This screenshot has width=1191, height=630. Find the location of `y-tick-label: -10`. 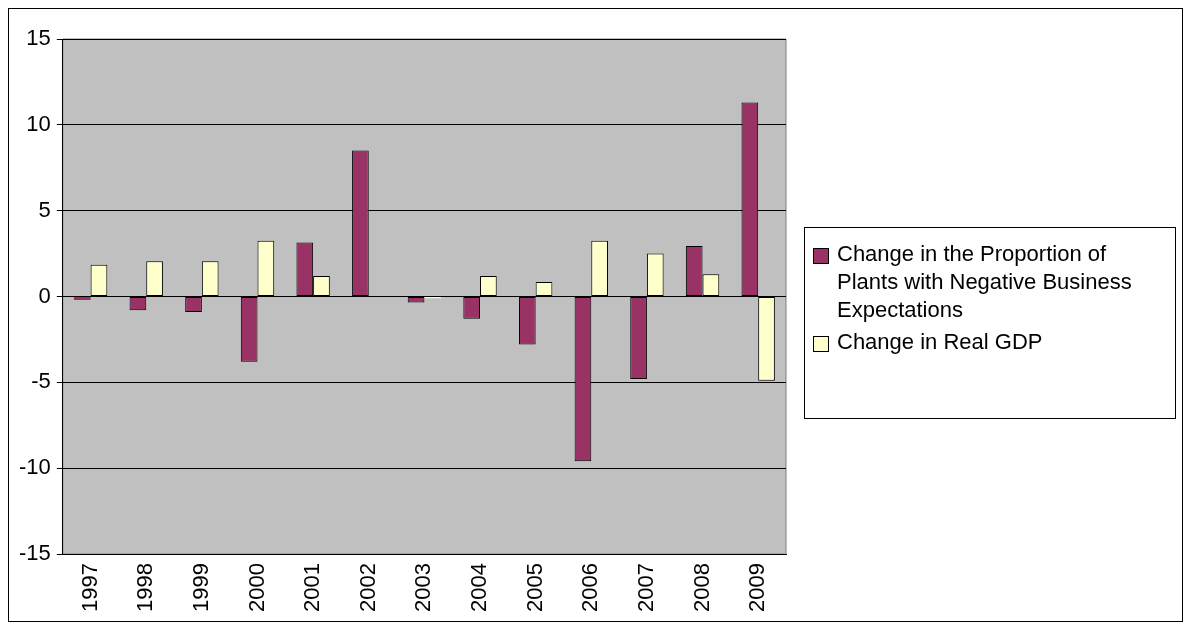

y-tick-label: -10 is located at coordinates (35, 467).